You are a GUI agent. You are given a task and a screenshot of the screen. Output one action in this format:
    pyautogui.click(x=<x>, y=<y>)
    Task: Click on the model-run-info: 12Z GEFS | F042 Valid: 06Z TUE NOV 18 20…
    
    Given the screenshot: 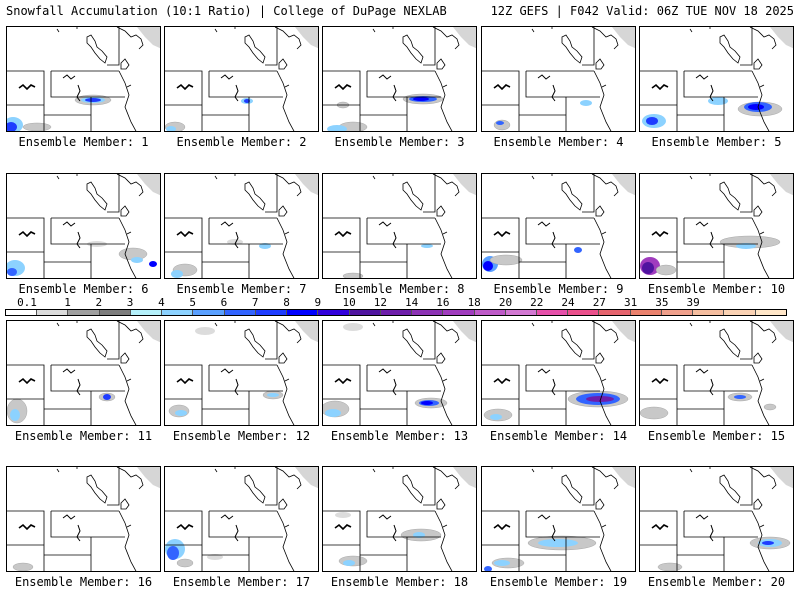 What is the action you would take?
    pyautogui.click(x=642, y=11)
    